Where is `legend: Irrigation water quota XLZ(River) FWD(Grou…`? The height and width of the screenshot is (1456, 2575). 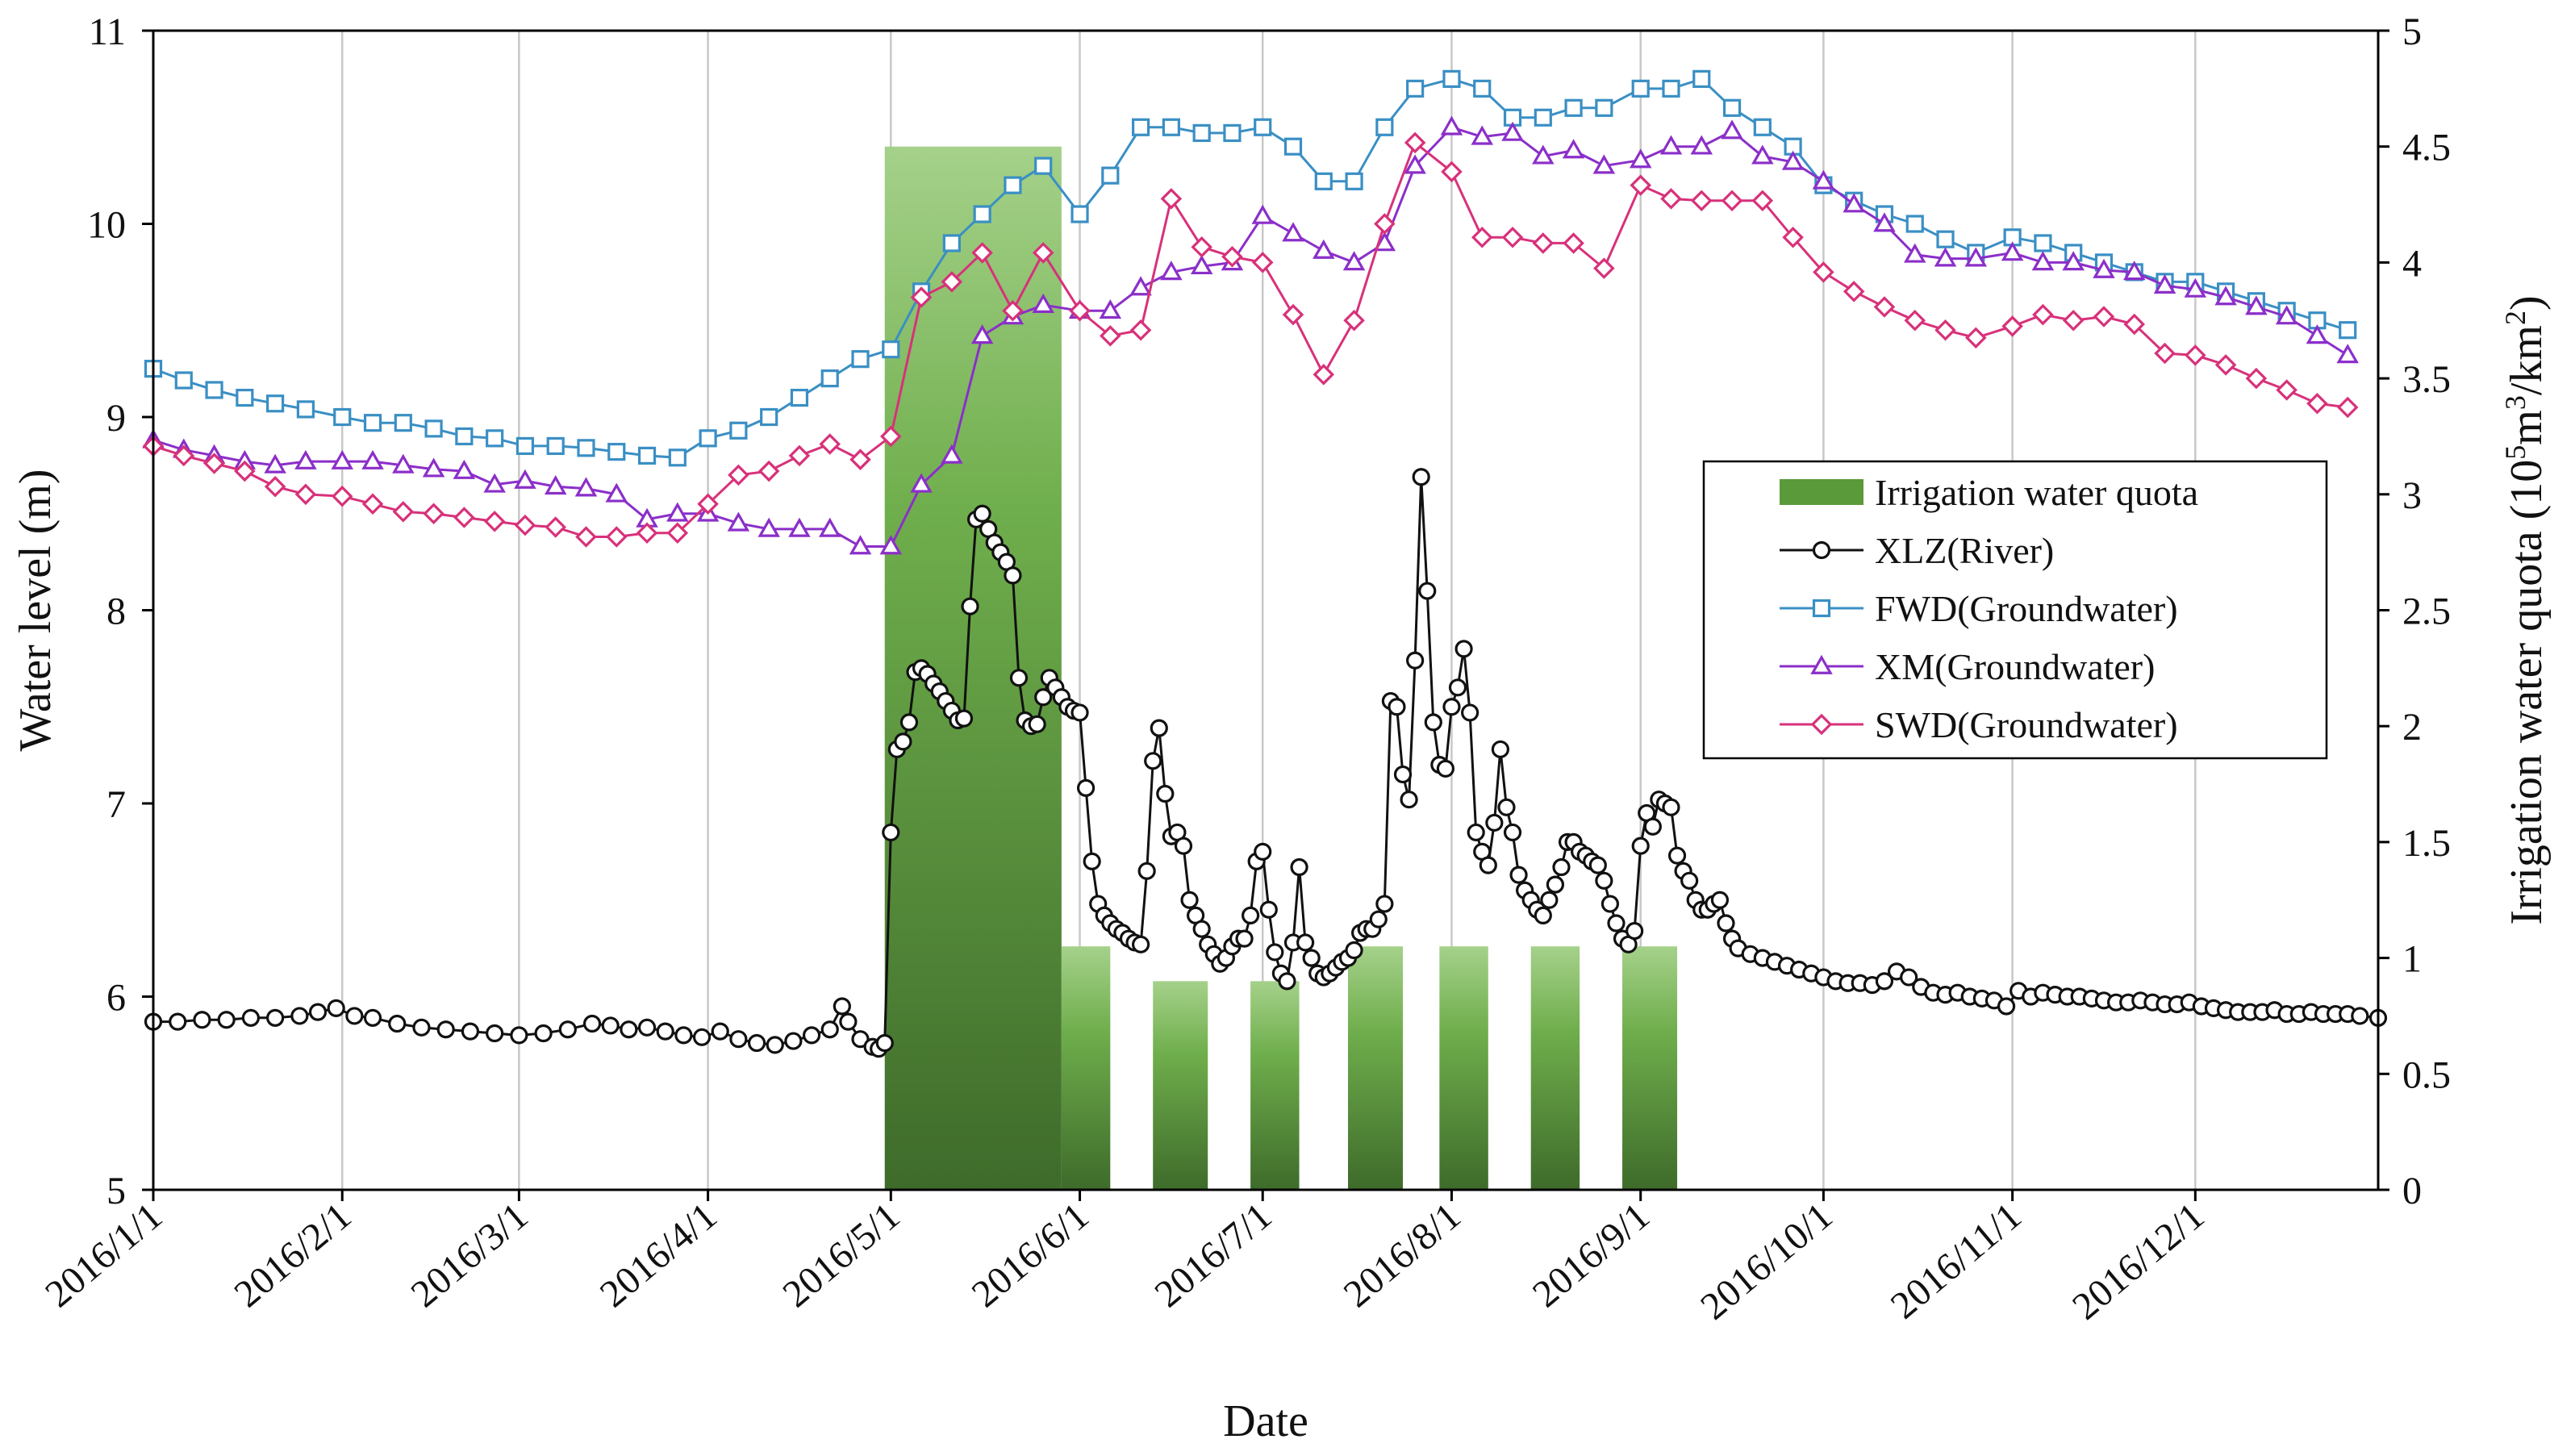 legend: Irrigation water quota XLZ(River) FWD(Grou… is located at coordinates (2015, 610).